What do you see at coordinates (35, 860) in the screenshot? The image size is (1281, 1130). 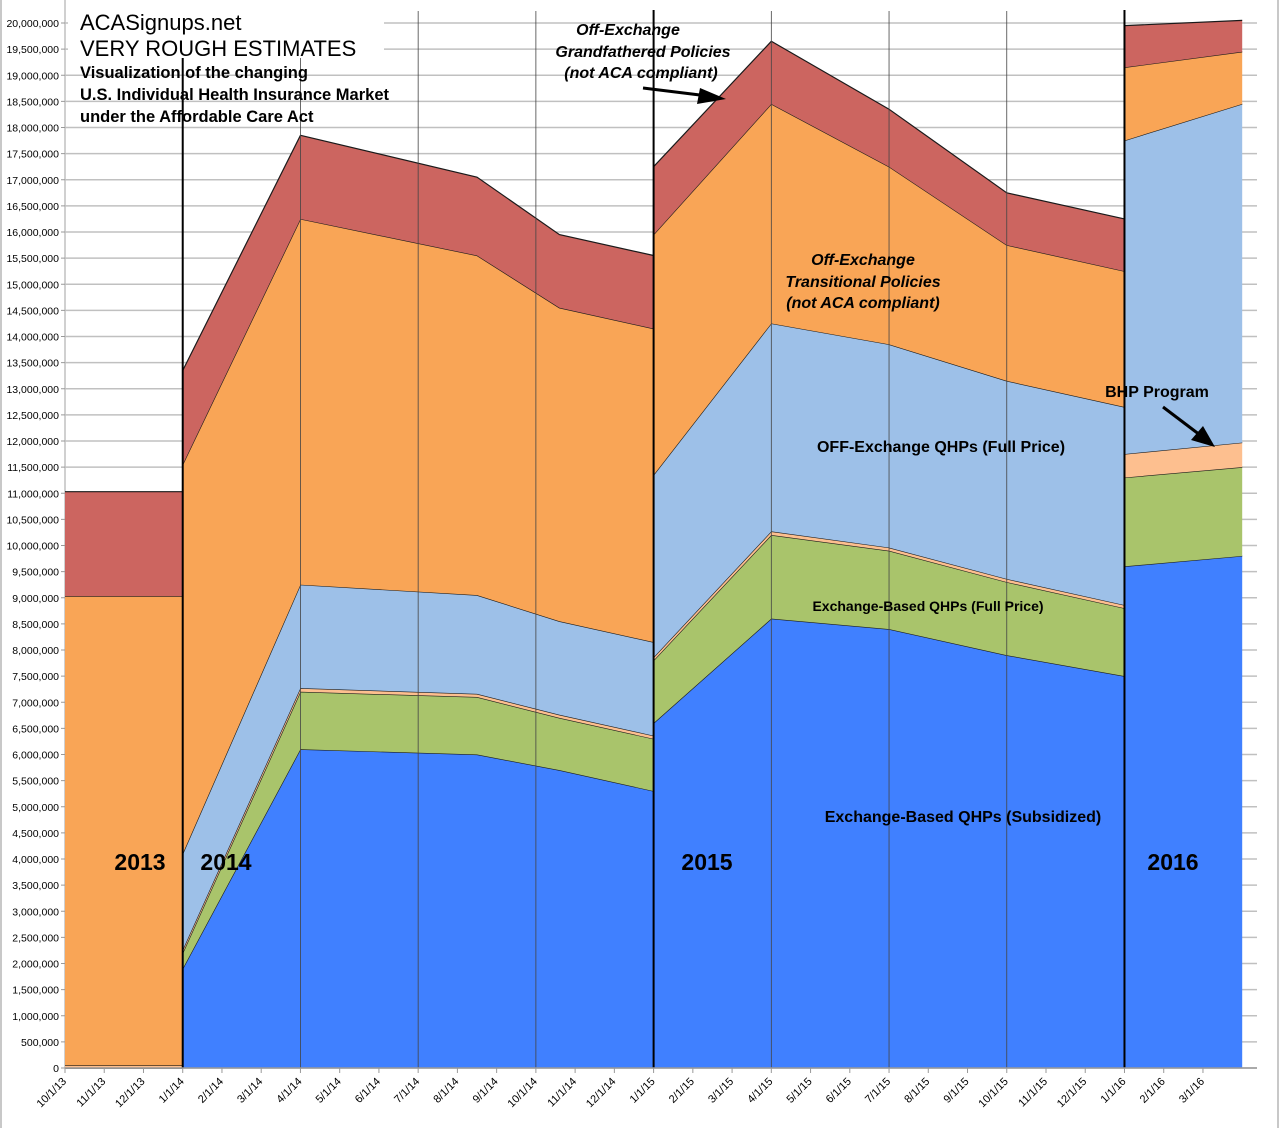 I see `y-tick-label: 4,000,000` at bounding box center [35, 860].